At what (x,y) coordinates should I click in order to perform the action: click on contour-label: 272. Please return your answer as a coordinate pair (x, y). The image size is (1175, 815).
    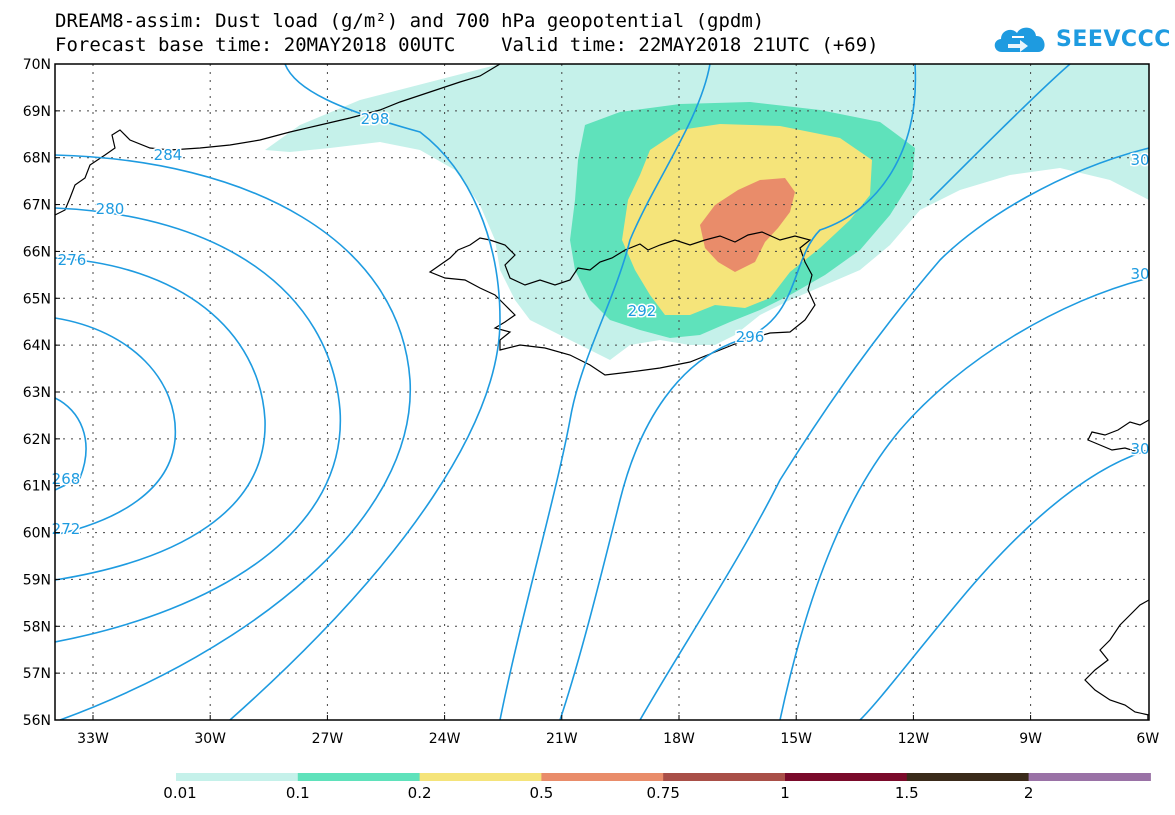
    Looking at the image, I should click on (66, 529).